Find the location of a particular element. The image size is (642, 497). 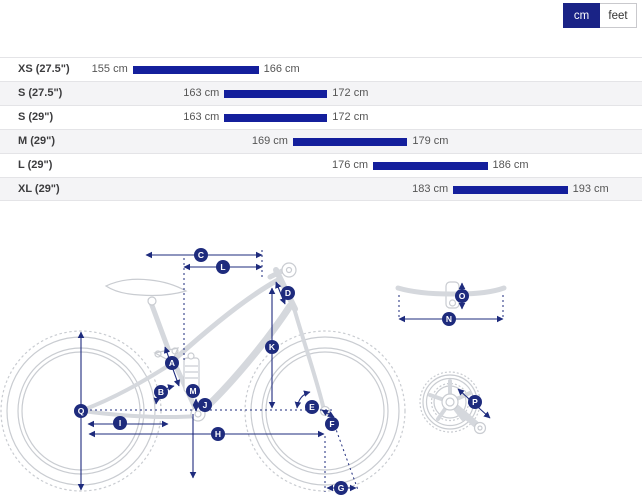

unit-cm-button: cm is located at coordinates (581, 15).